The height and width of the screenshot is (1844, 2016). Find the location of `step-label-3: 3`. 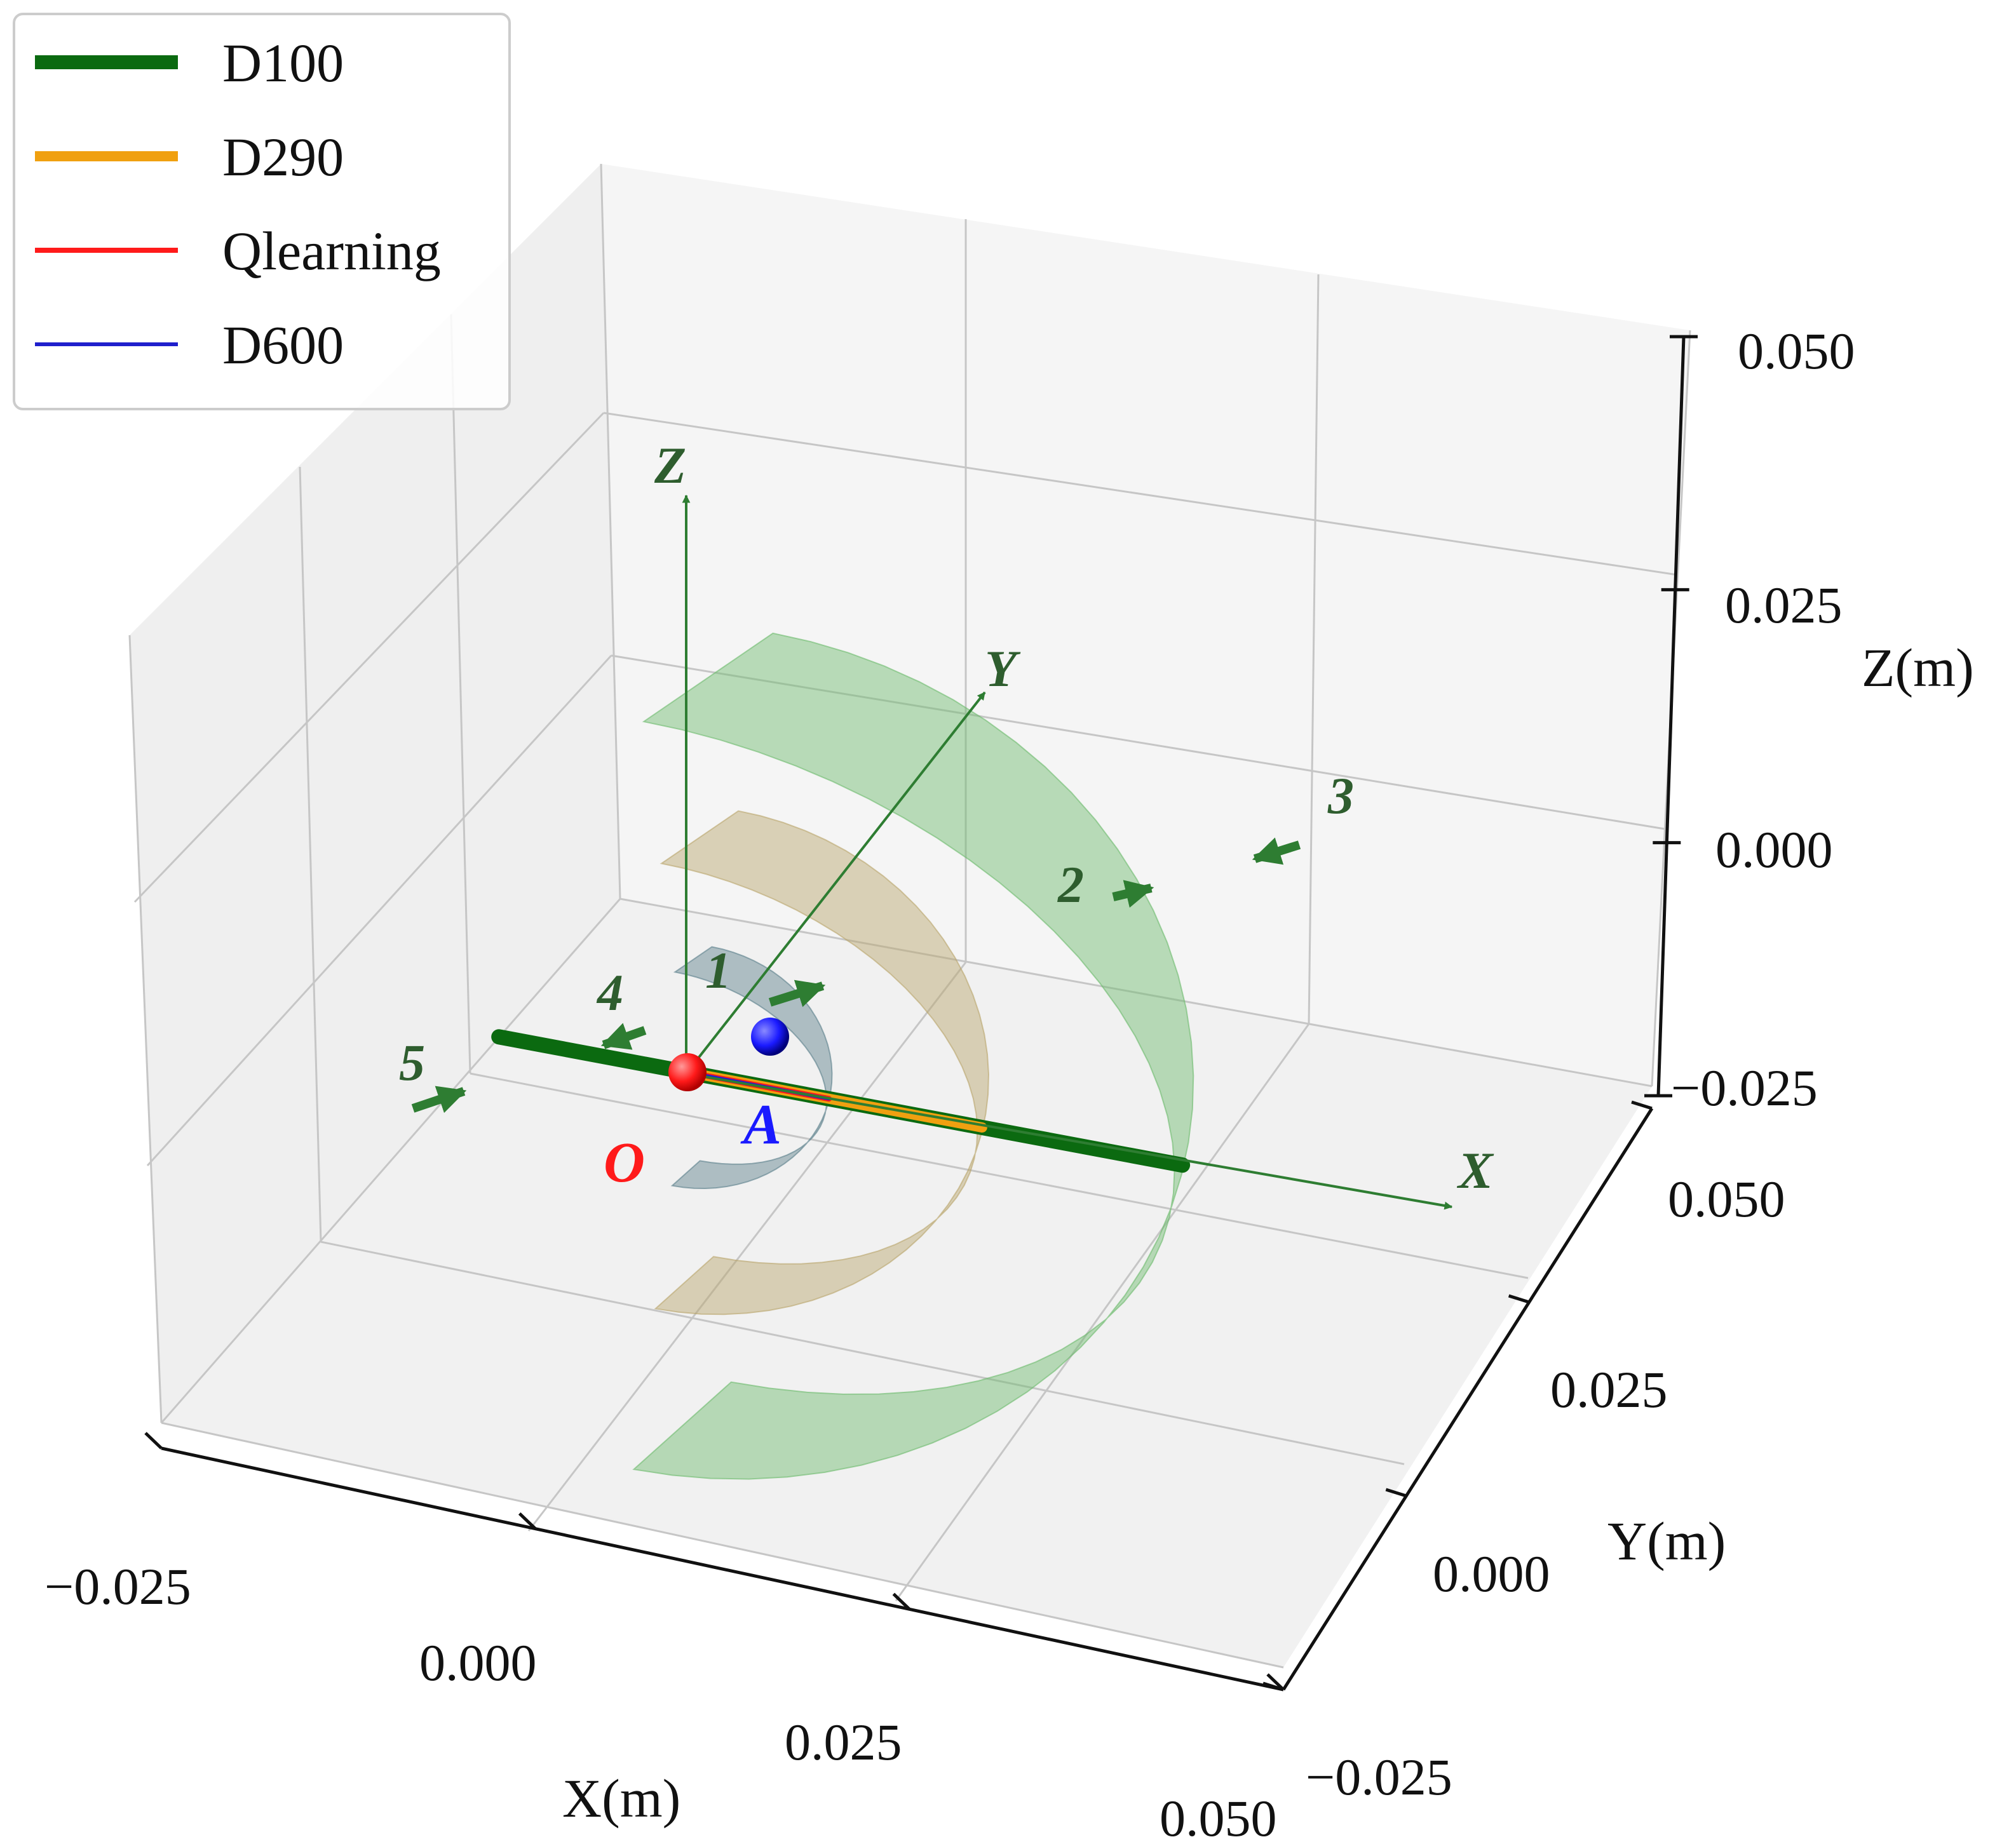

step-label-3: 3 is located at coordinates (1340, 795).